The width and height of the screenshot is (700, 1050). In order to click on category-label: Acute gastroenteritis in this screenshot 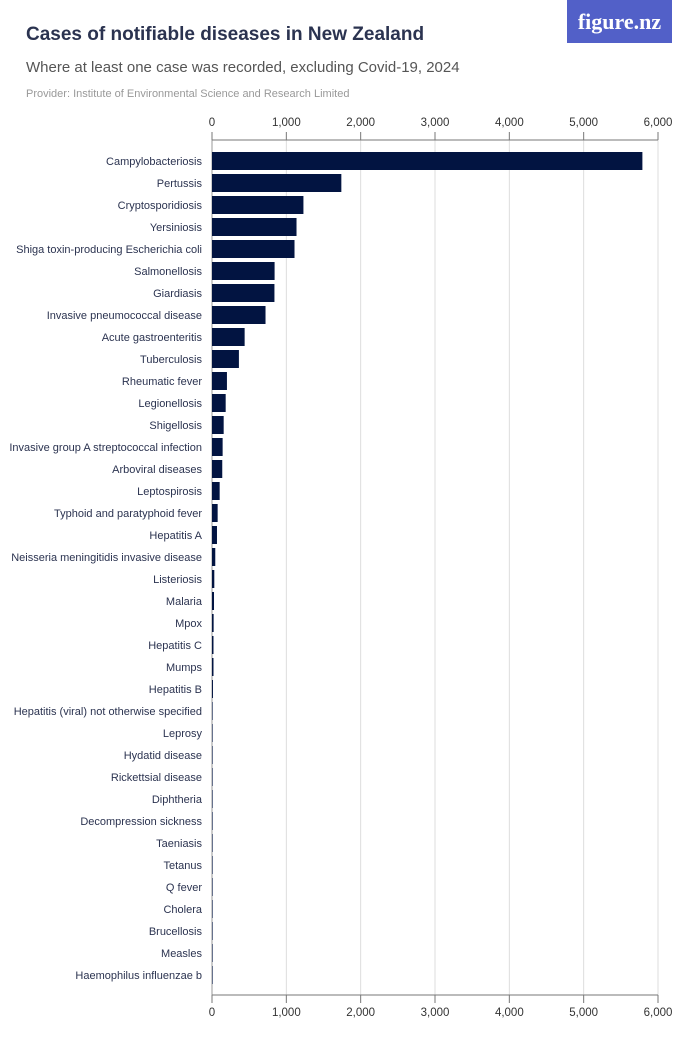, I will do `click(152, 338)`.